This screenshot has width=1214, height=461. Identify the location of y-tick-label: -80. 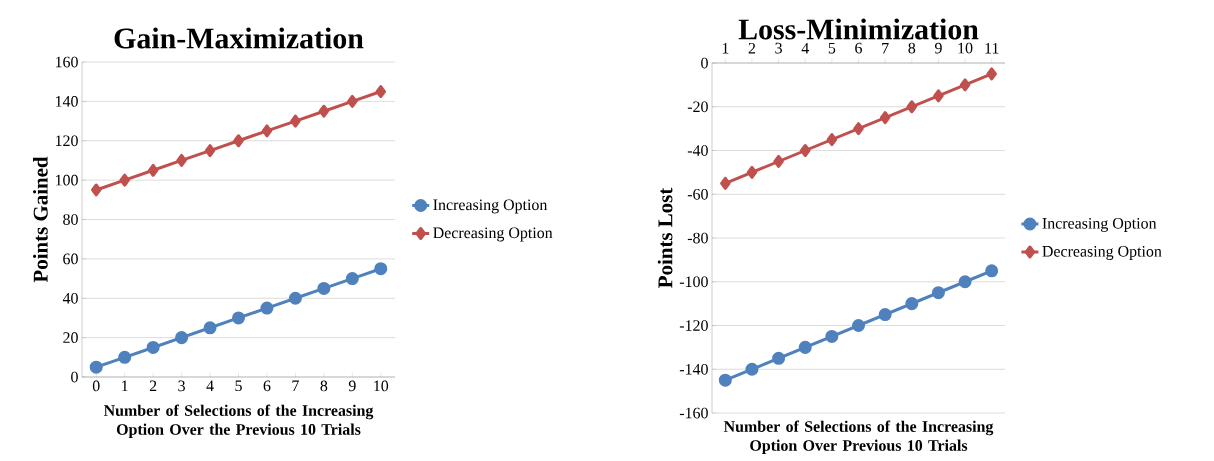
(697, 238).